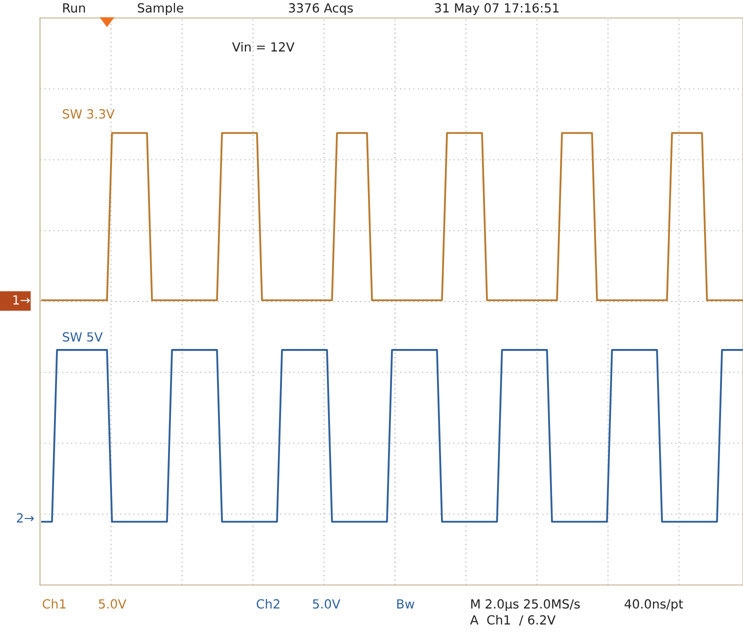 This screenshot has width=743, height=642. Describe the element at coordinates (525, 605) in the screenshot. I see `text: M 2.0µs 25.0MS/s` at that location.